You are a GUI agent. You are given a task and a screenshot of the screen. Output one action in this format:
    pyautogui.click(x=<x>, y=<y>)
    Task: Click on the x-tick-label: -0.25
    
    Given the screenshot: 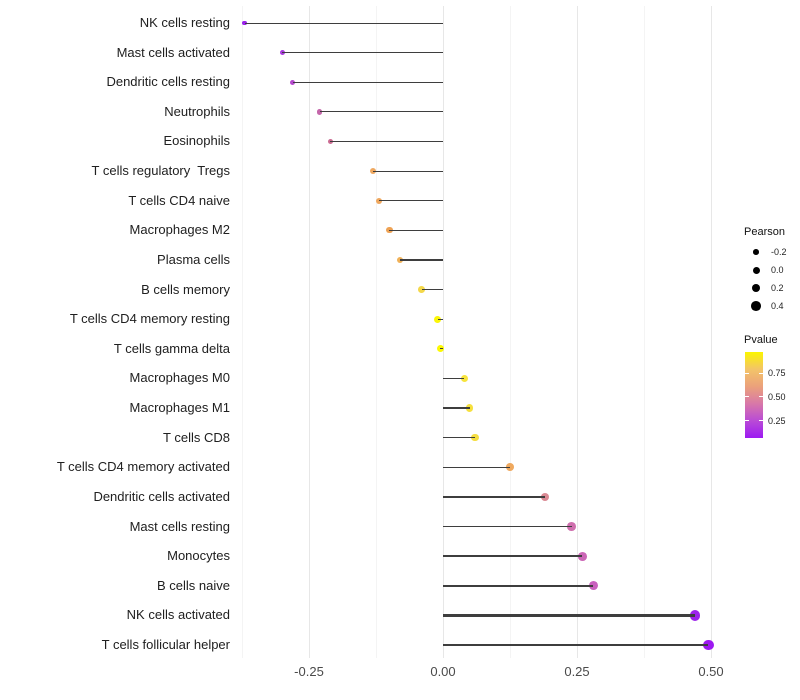 What is the action you would take?
    pyautogui.click(x=309, y=671)
    